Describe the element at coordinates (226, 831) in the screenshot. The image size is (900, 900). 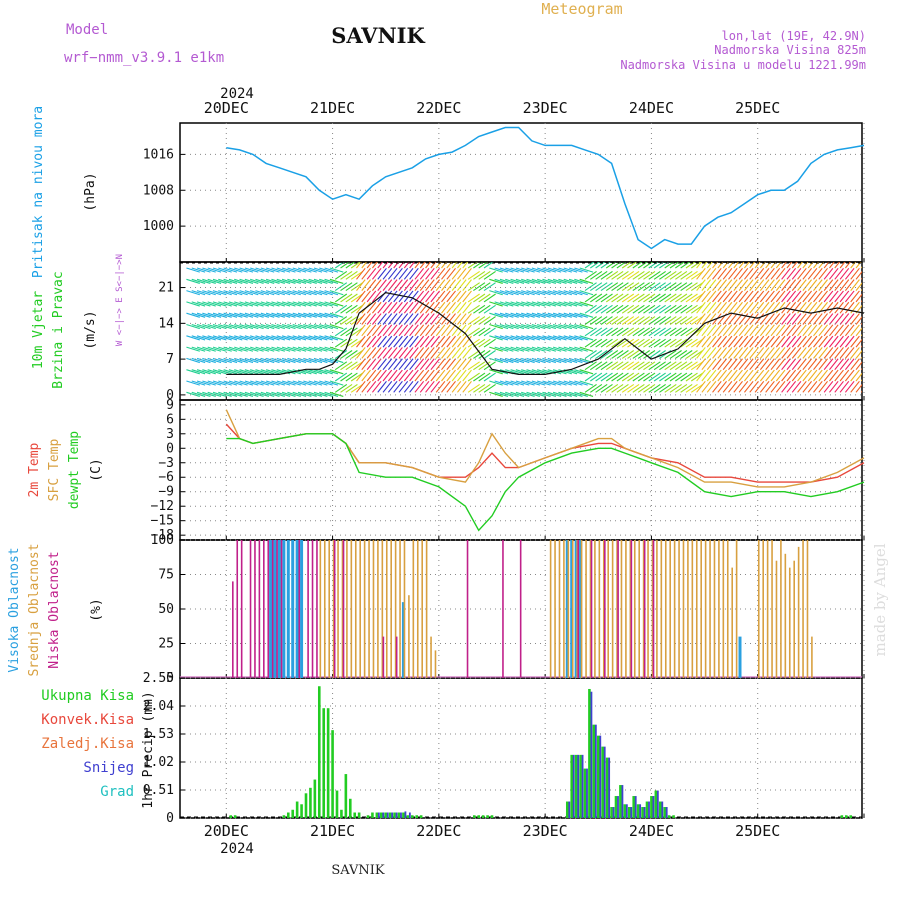
I see `day-label-bottom: 20DEC` at that location.